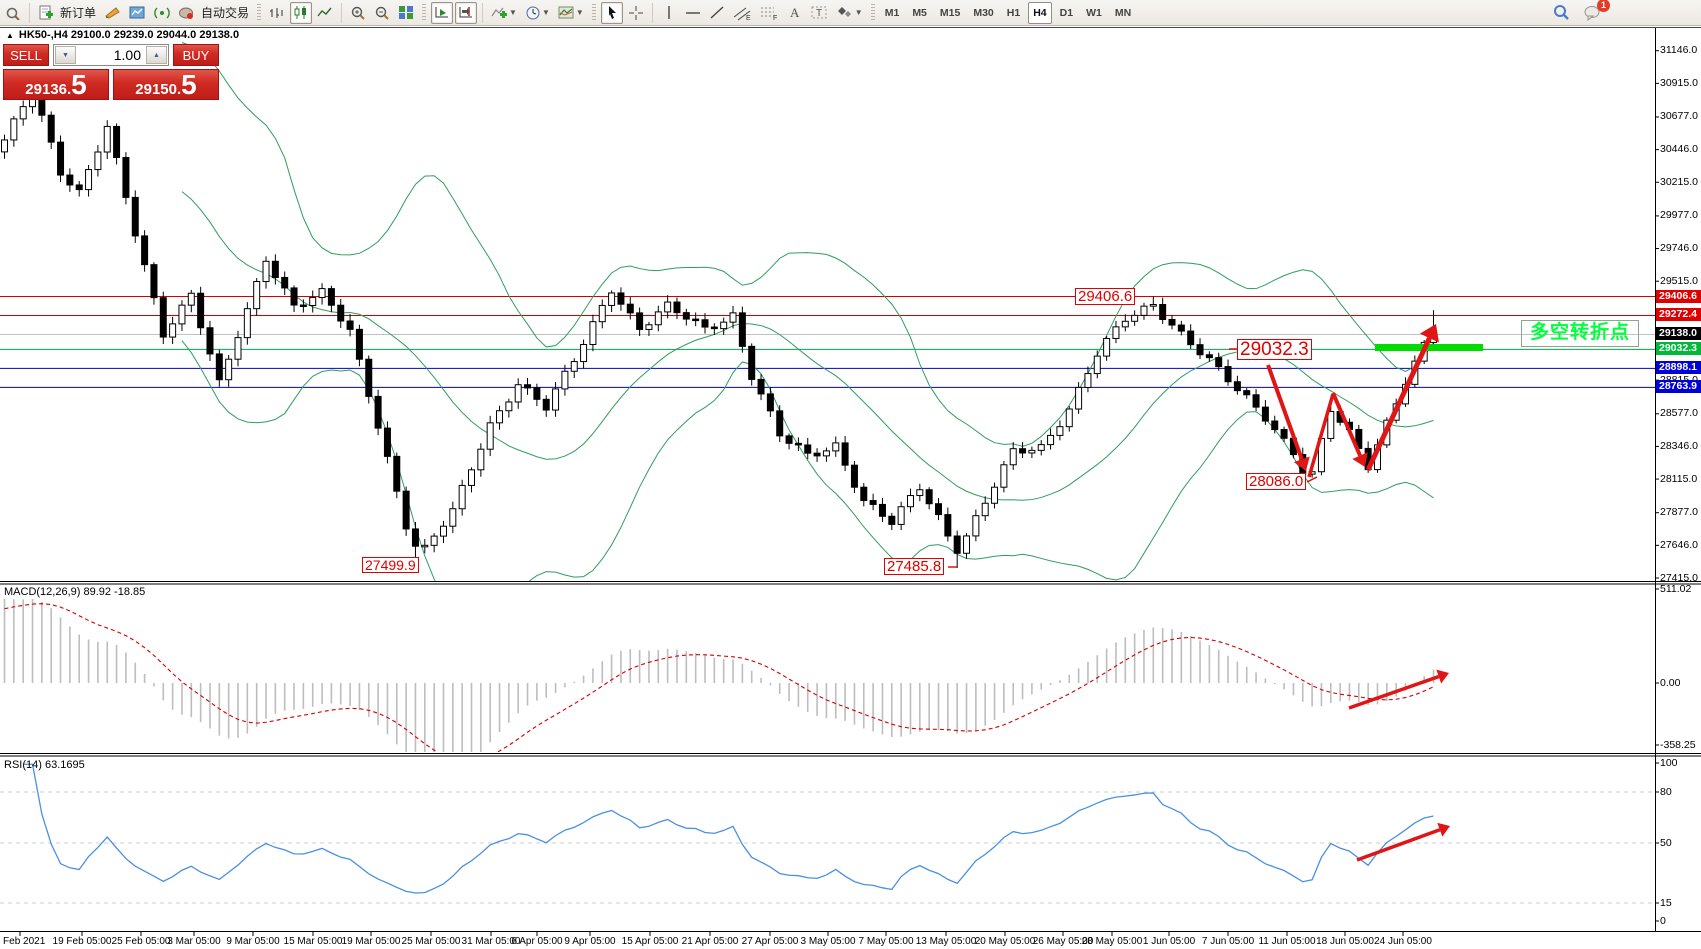 The image size is (1701, 949). I want to click on time-axis-label: 6 Apr 05:00, so click(537, 941).